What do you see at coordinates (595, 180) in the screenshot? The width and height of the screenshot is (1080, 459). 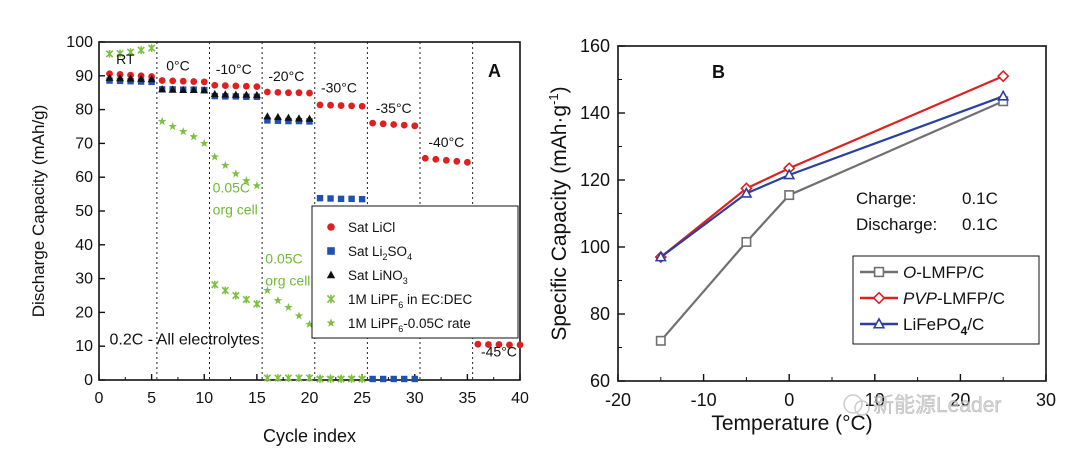 I see `y-tick-label-b: 120` at bounding box center [595, 180].